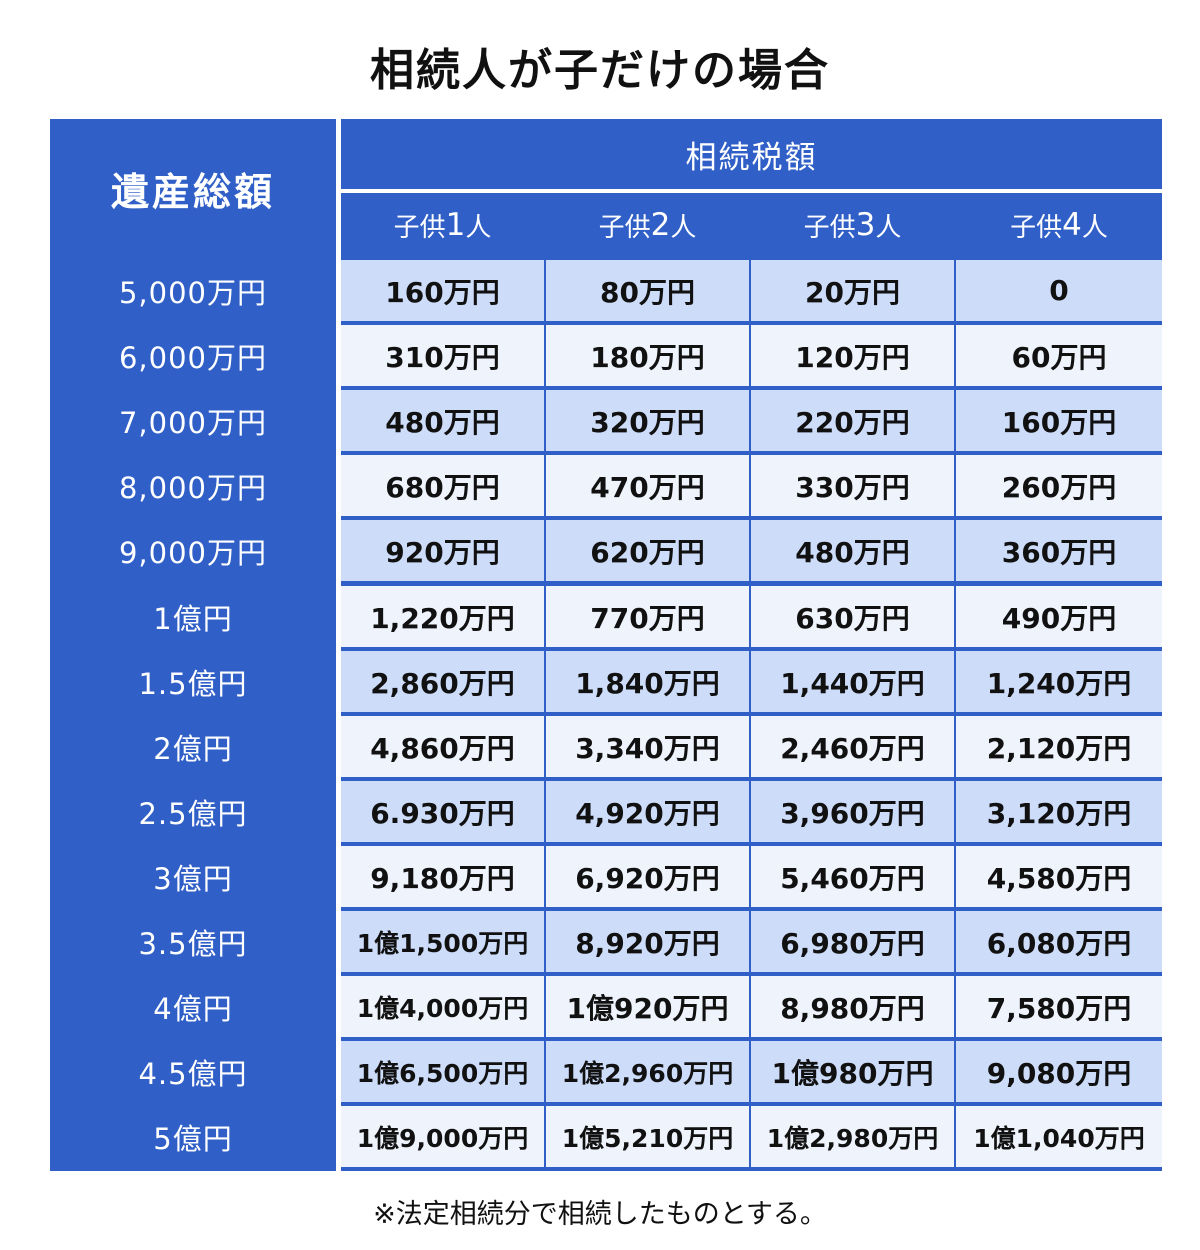  Describe the element at coordinates (852, 811) in the screenshot. I see `tax-value-cell: 3,960万円` at that location.